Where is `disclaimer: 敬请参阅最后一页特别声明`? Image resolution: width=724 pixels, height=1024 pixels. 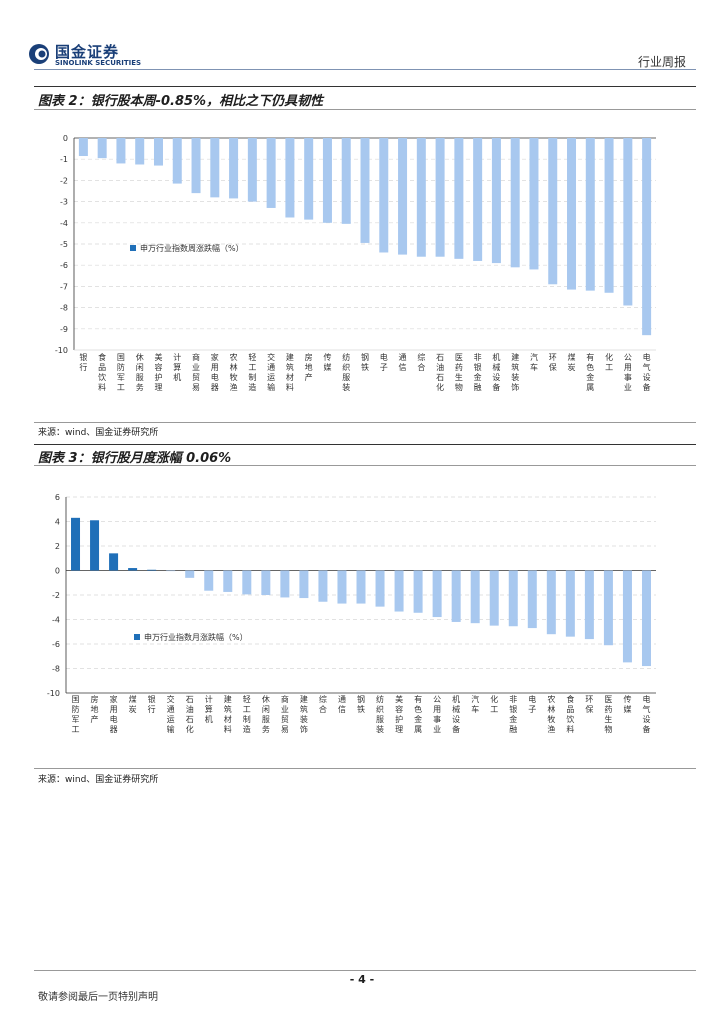 disclaimer: 敬请参阅最后一页特别声明 is located at coordinates (98, 997).